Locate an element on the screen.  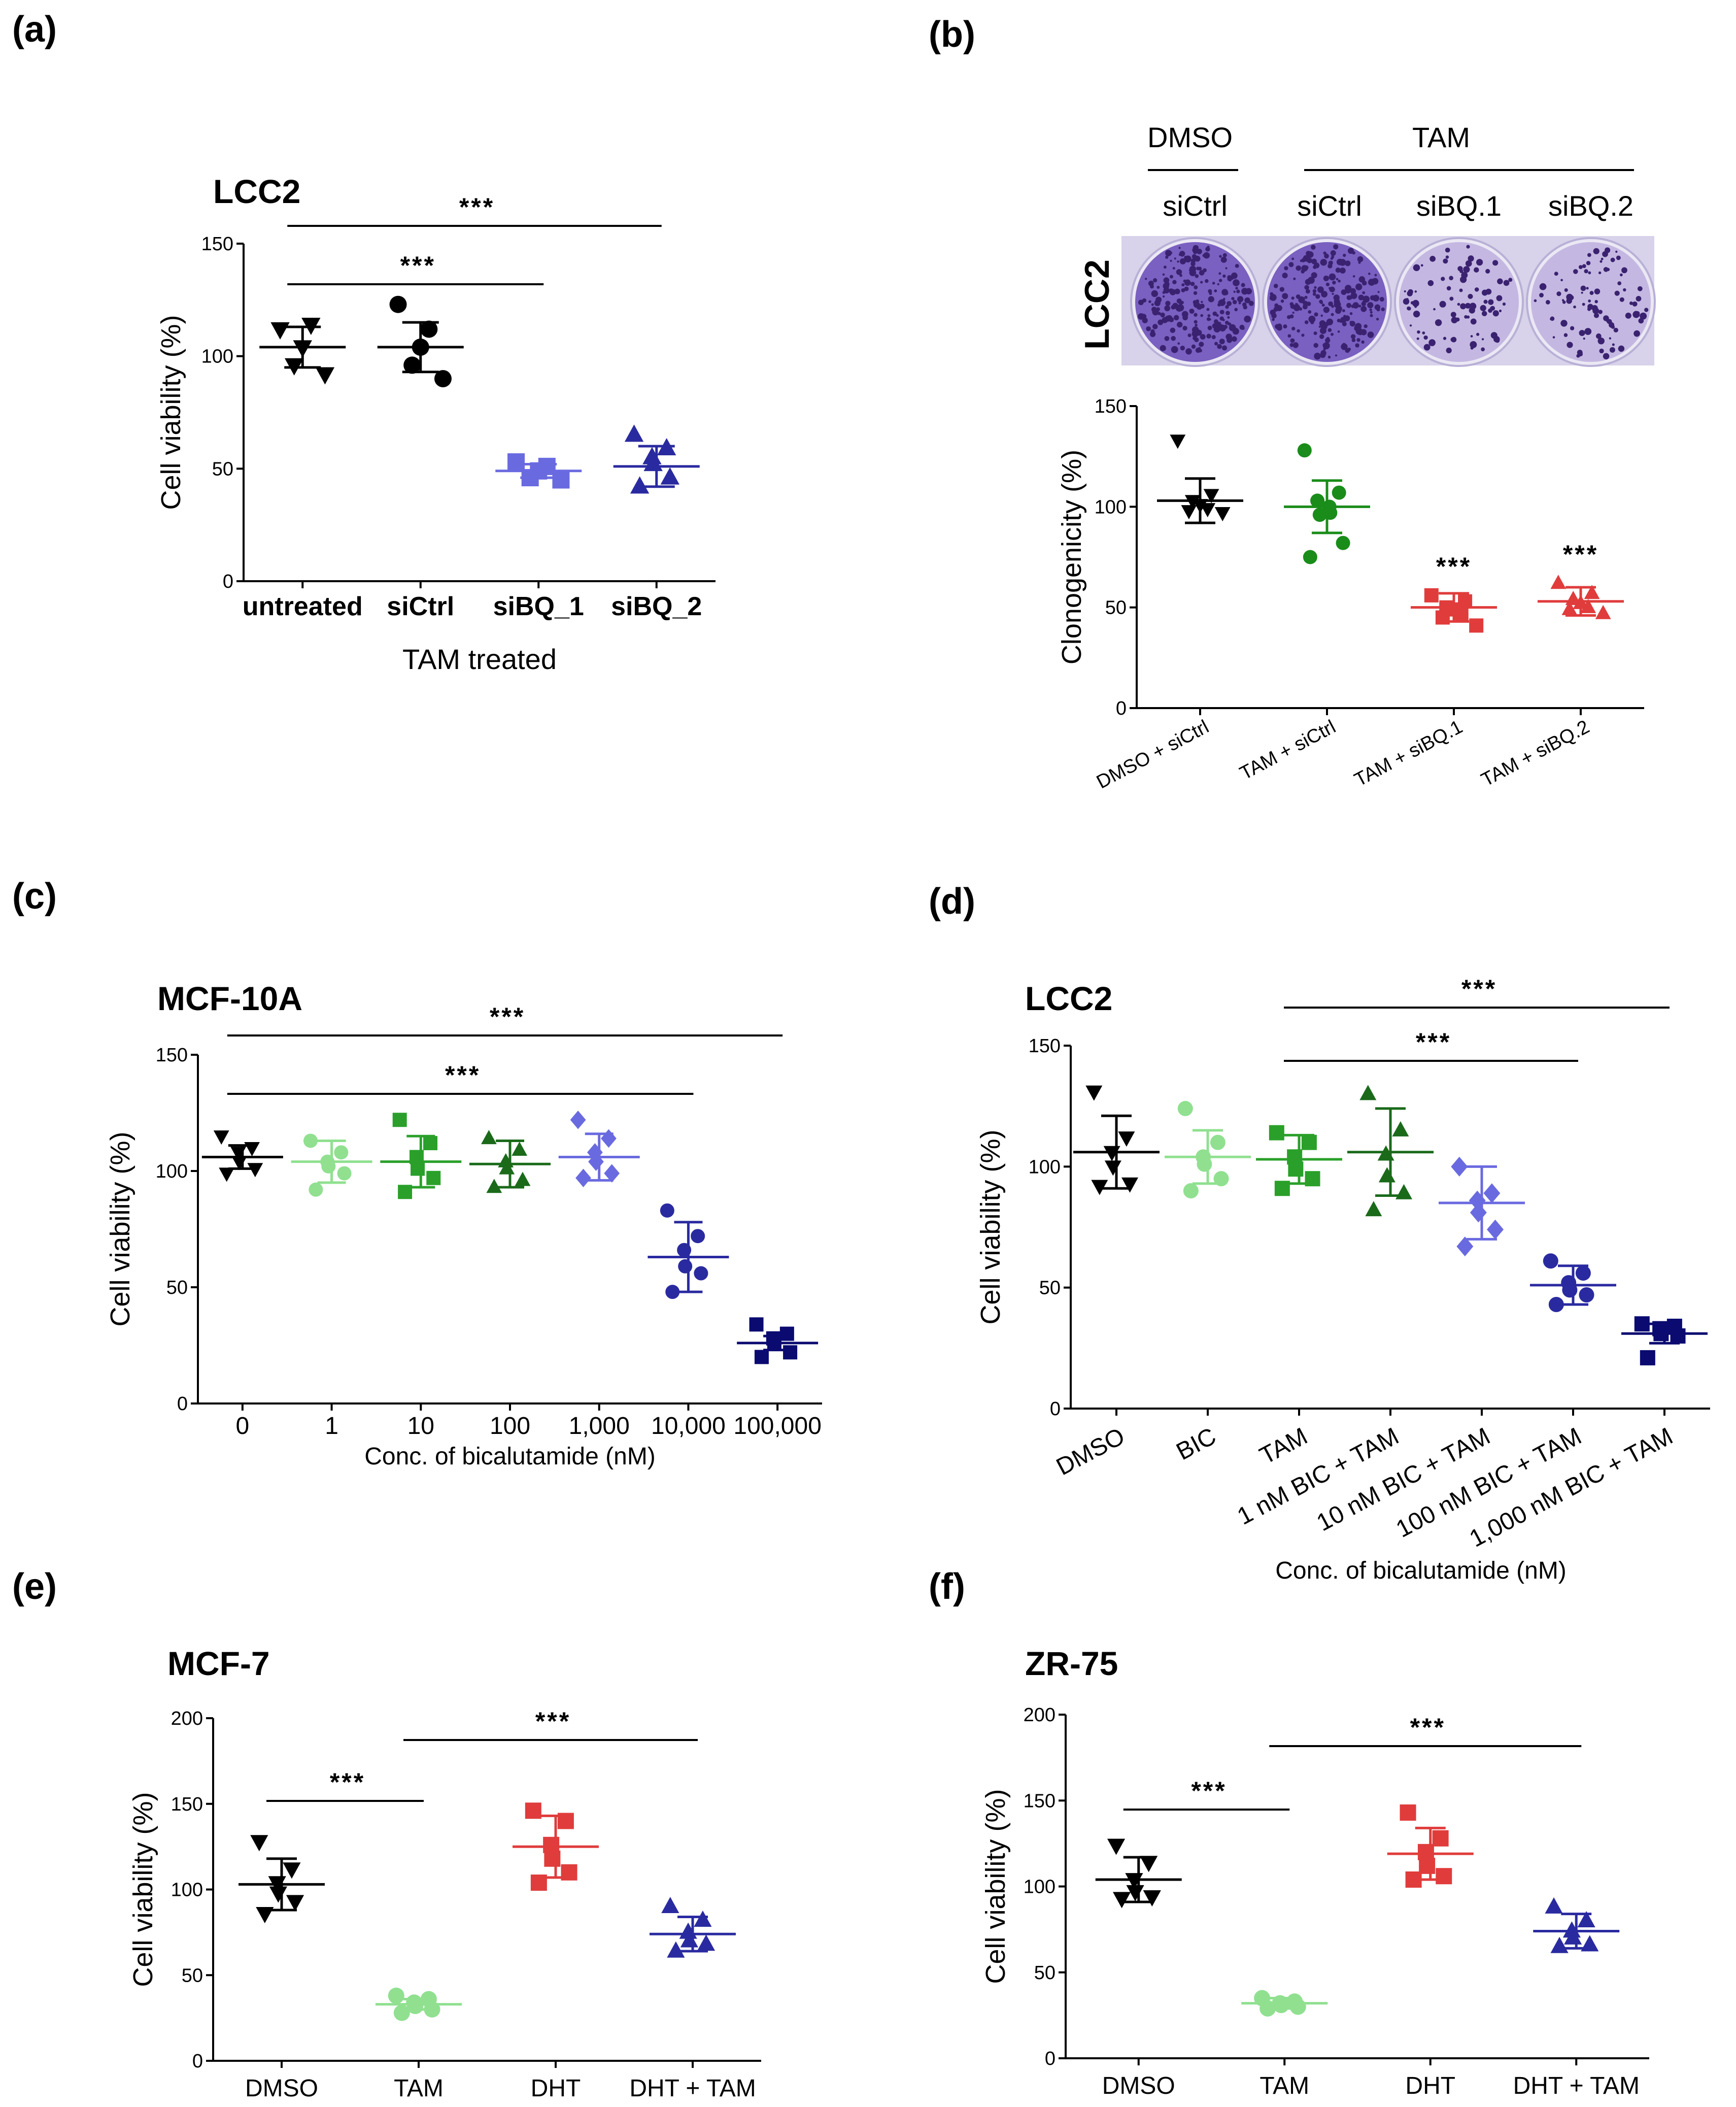
y-tick-label: 0 is located at coordinates (228, 581).